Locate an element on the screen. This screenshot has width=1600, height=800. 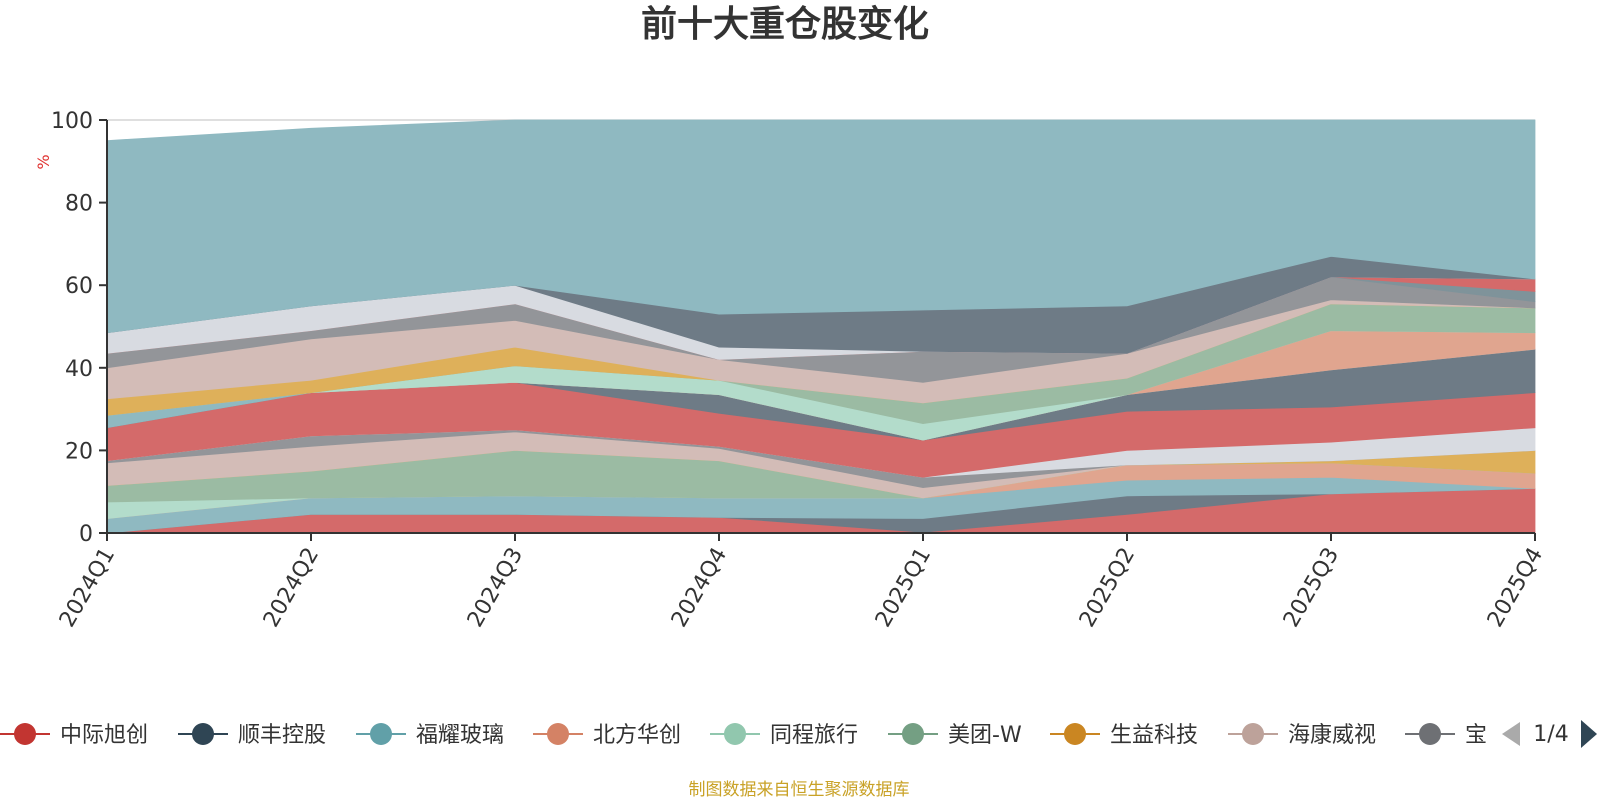
x-tick-label: 2024Q2 is located at coordinates (291, 588).